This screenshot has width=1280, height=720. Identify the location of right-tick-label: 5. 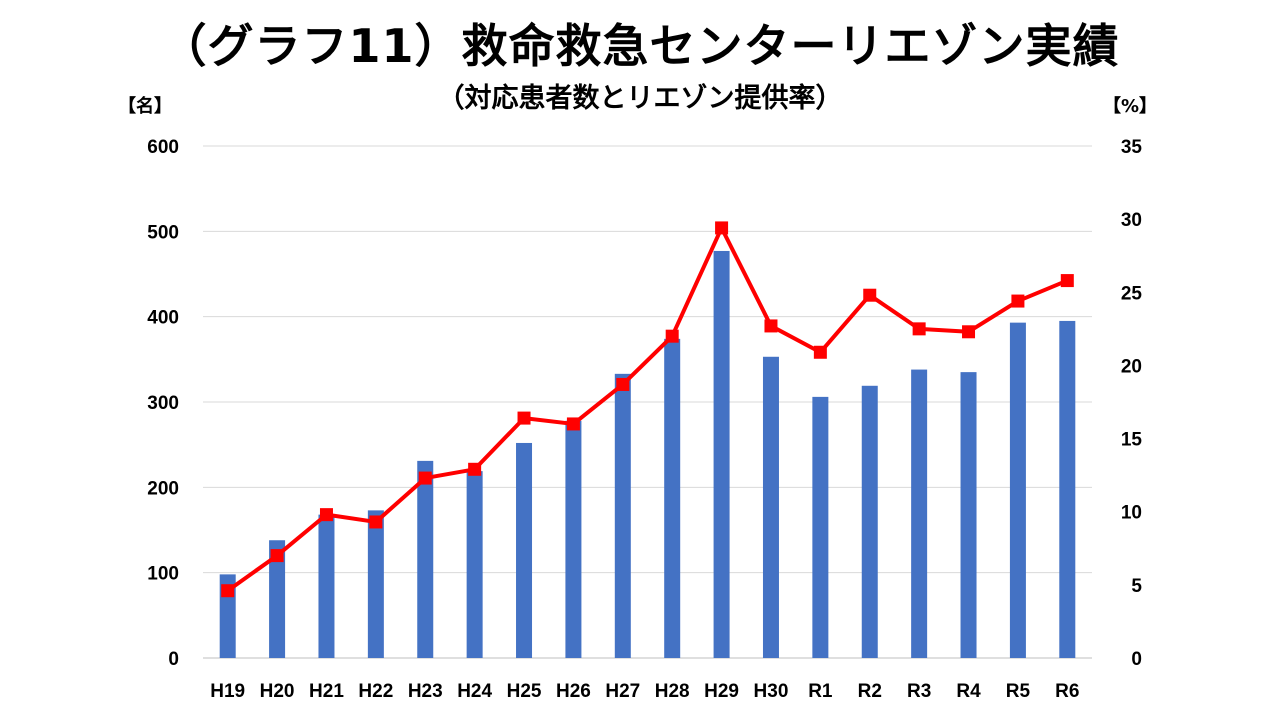
(1136, 586).